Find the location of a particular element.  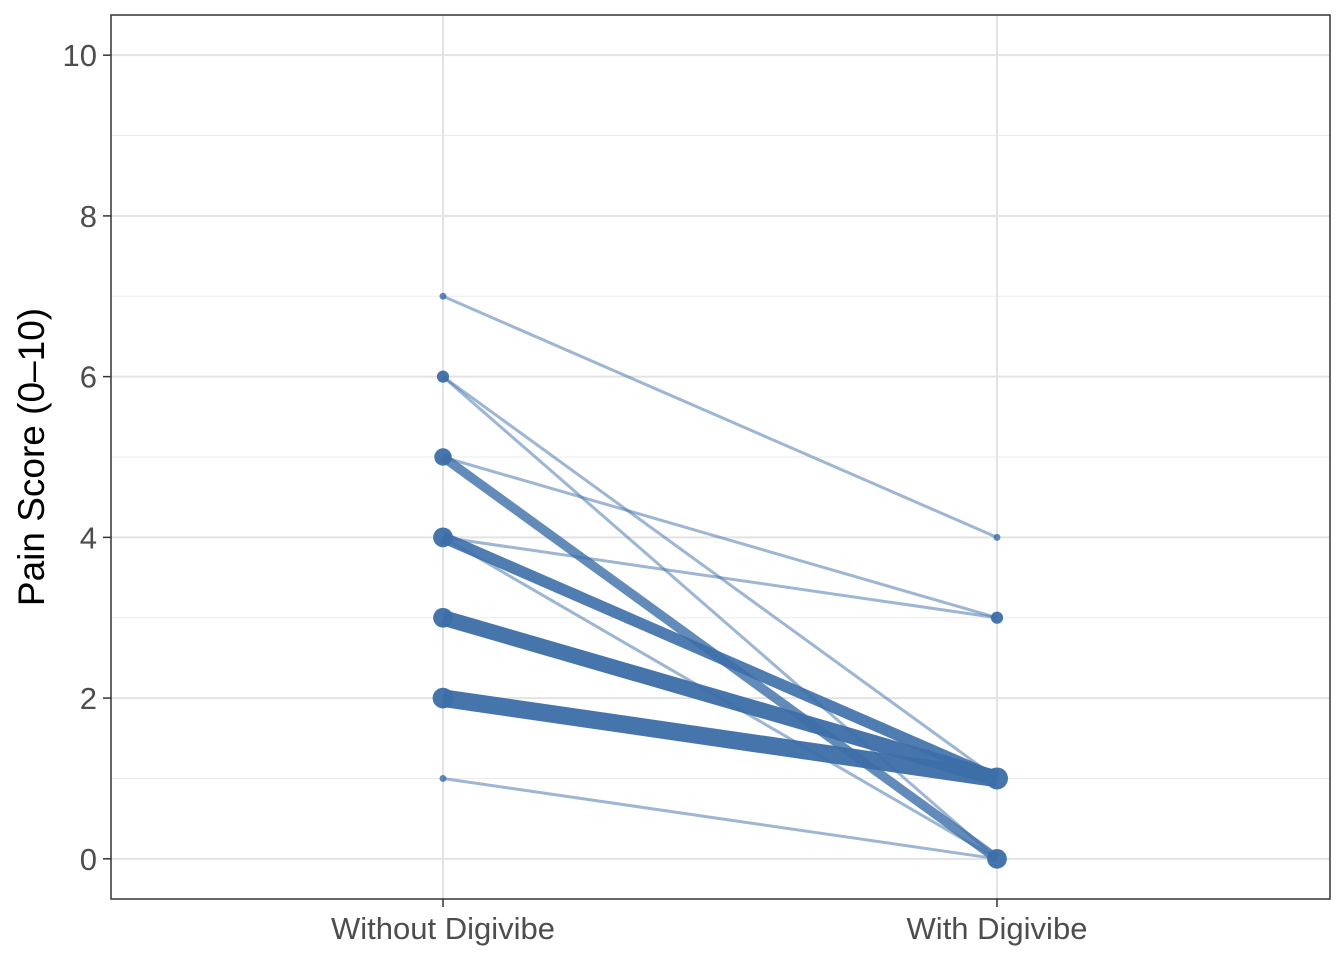

x-axis: Without Digivibe With Digivibe is located at coordinates (709, 922).